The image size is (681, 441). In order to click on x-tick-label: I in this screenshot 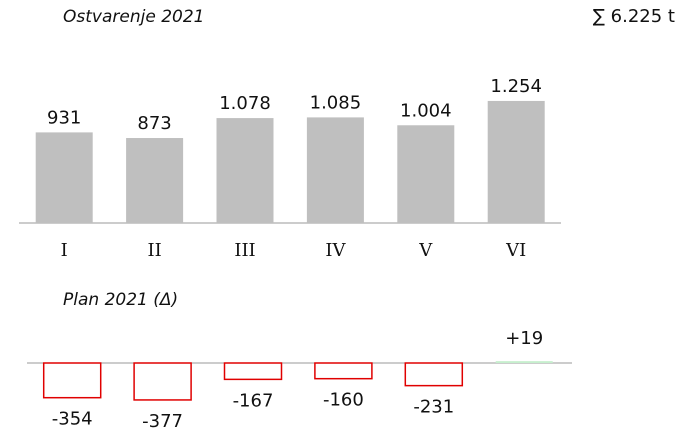, I will do `click(64, 250)`.